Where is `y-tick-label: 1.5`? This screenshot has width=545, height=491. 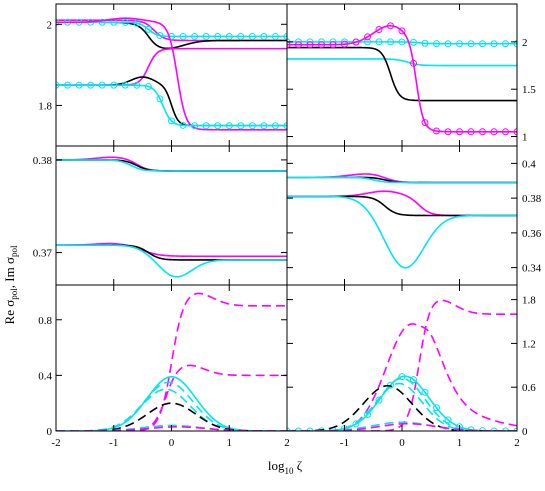 y-tick-label: 1.5 is located at coordinates (529, 90).